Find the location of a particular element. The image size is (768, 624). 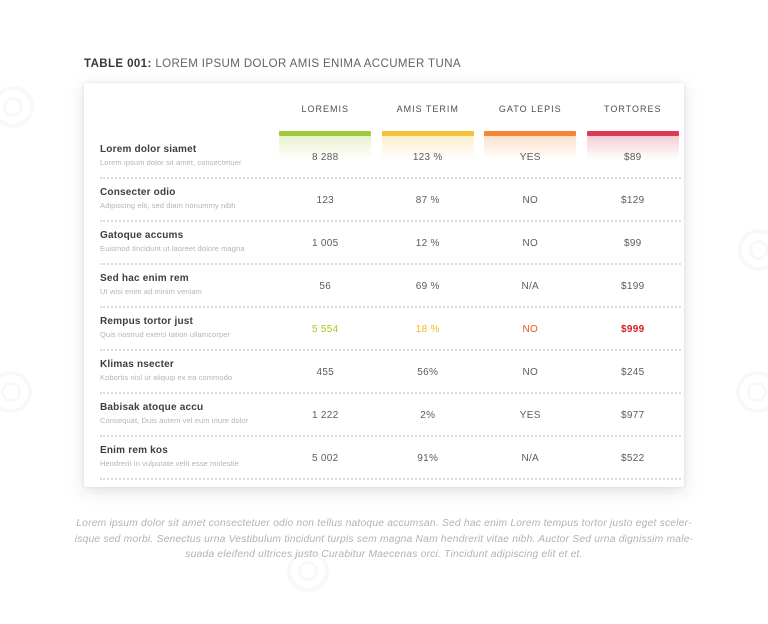

cell-value: 12 % is located at coordinates (427, 243).